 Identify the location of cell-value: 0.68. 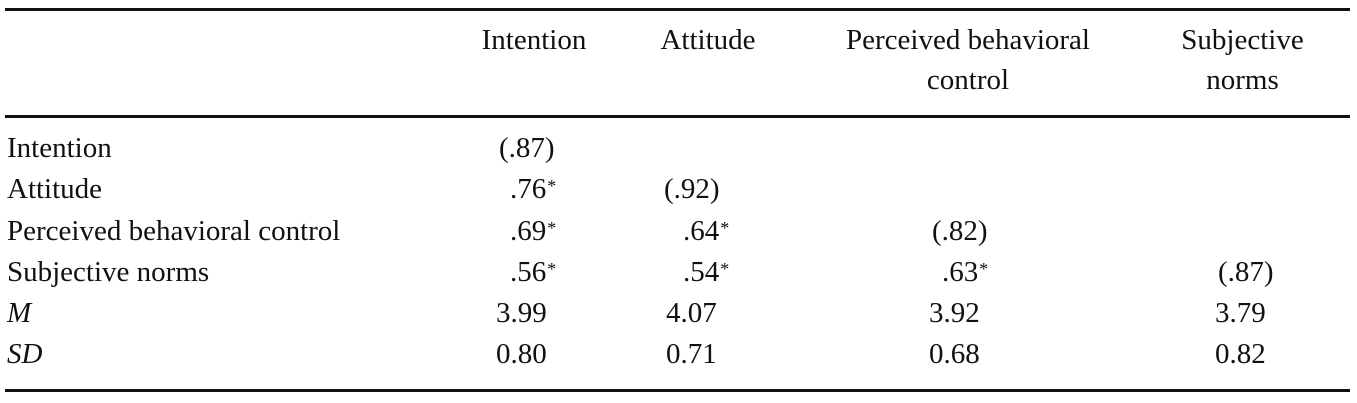
(954, 354).